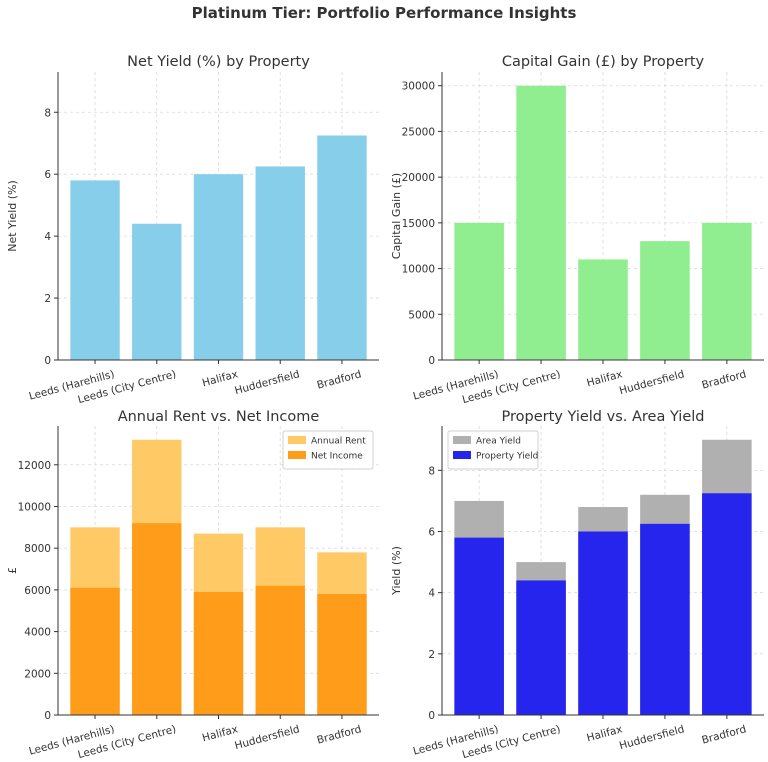 This screenshot has width=768, height=762. Describe the element at coordinates (37, 549) in the screenshot. I see `y-tick-label: 8000` at that location.